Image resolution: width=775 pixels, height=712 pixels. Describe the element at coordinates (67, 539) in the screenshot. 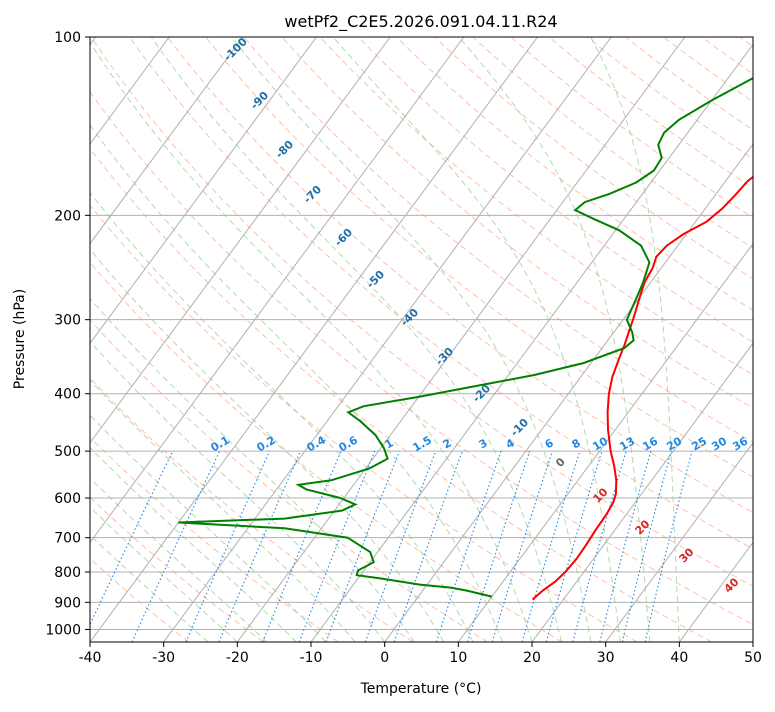

I see `y-tick-label: 700` at that location.